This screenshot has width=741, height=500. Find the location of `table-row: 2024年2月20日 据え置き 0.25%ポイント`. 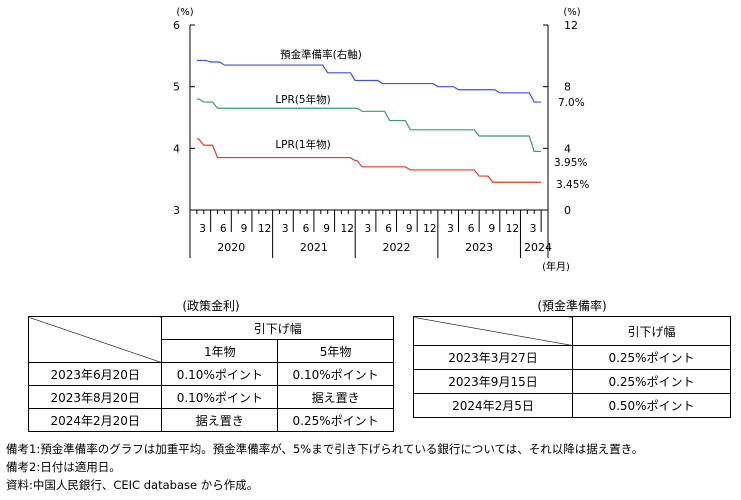

table-row: 2024年2月20日 据え置き 0.25%ポイント is located at coordinates (210, 420).